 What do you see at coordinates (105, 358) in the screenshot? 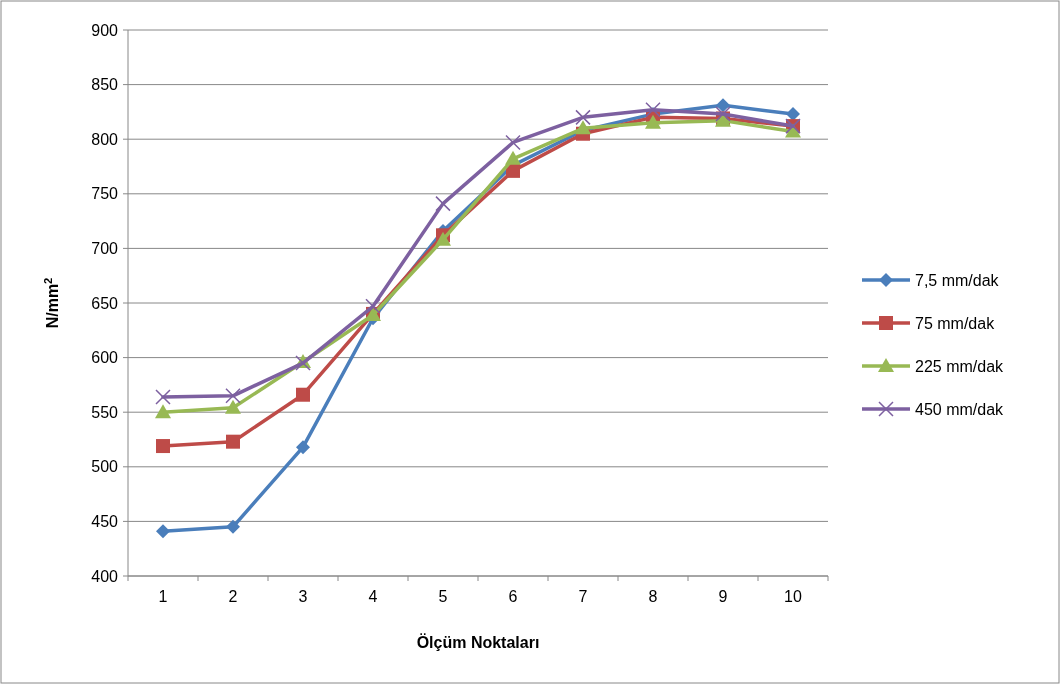
I see `y-tick-label: 600` at bounding box center [105, 358].